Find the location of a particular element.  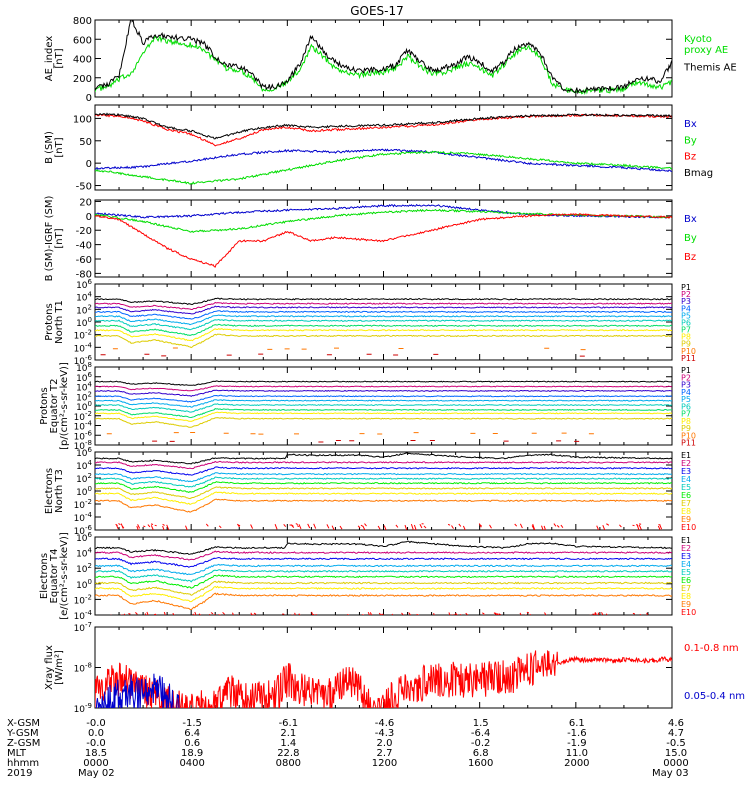

bsm-series-bx is located at coordinates (383, 160).